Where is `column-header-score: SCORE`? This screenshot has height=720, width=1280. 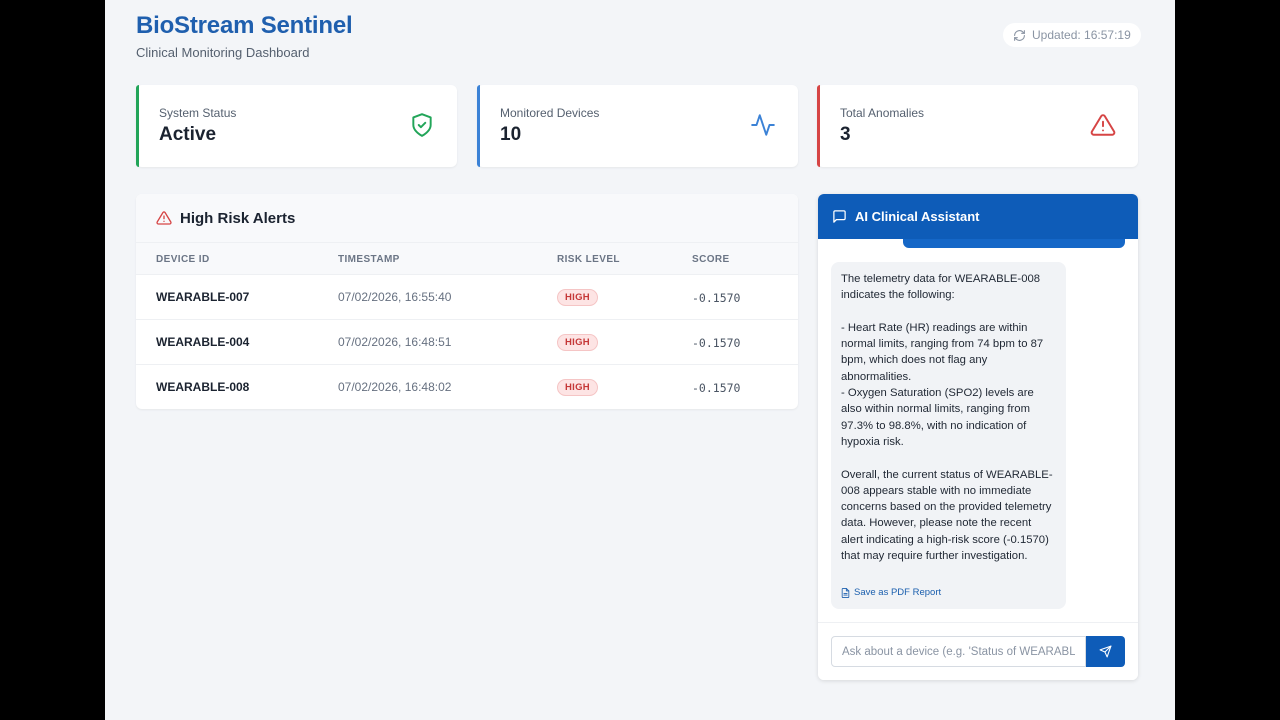
column-header-score: SCORE is located at coordinates (711, 259).